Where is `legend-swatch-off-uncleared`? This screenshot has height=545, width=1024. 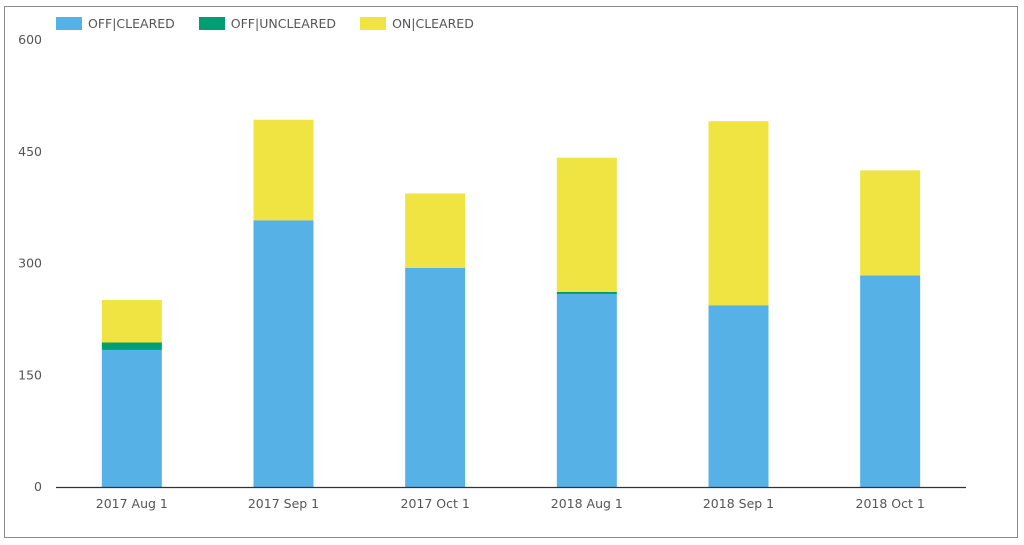 legend-swatch-off-uncleared is located at coordinates (211, 23).